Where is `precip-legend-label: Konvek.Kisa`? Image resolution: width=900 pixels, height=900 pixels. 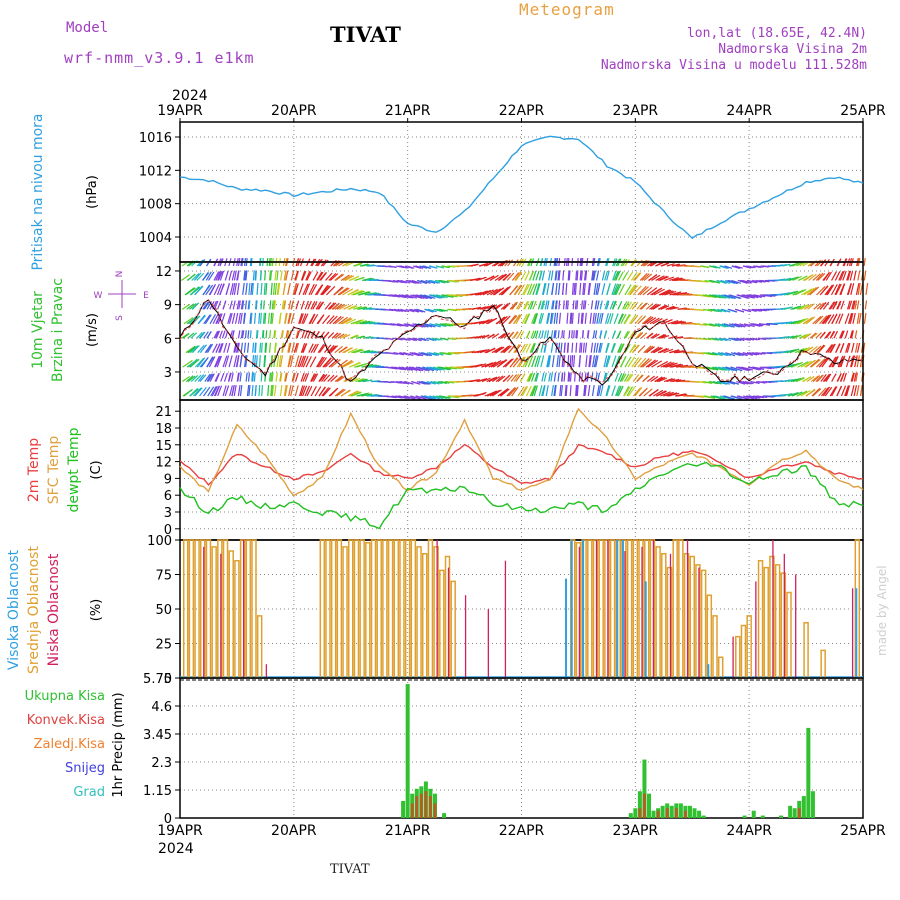
precip-legend-label: Konvek.Kisa is located at coordinates (66, 720).